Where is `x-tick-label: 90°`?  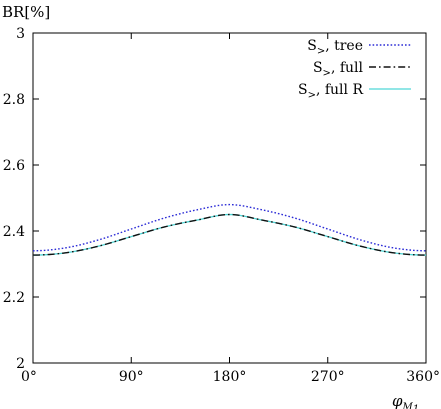
x-tick-label: 90° is located at coordinates (131, 377).